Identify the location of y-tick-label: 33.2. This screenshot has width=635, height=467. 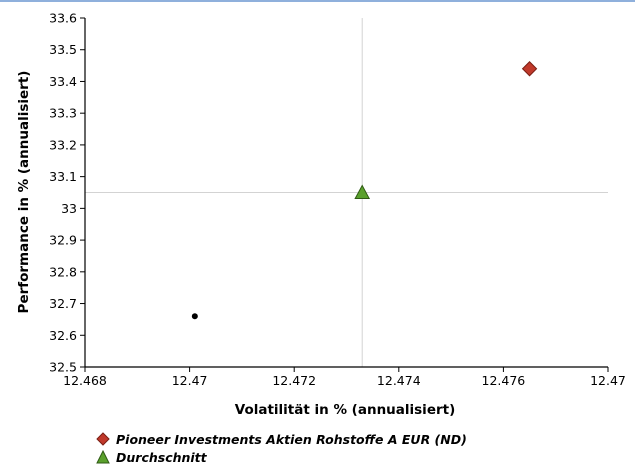
(63, 144).